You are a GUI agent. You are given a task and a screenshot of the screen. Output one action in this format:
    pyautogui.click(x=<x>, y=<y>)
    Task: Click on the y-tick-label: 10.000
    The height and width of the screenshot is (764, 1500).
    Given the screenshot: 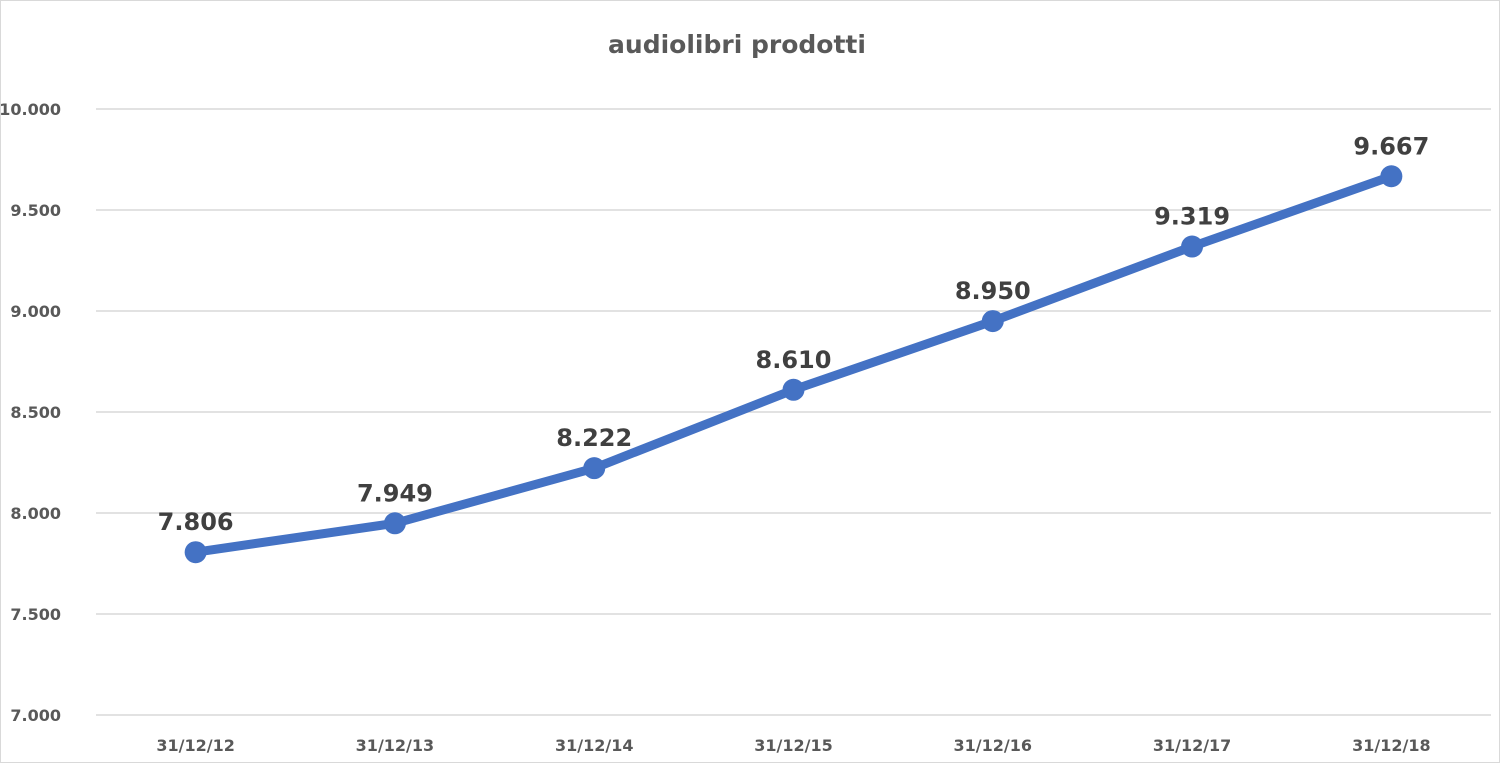 What is the action you would take?
    pyautogui.click(x=31, y=109)
    